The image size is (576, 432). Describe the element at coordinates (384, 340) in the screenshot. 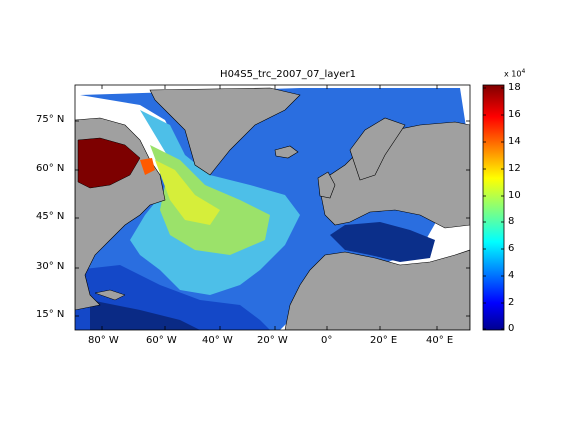

I see `lon-label-20e: 20° E` at that location.